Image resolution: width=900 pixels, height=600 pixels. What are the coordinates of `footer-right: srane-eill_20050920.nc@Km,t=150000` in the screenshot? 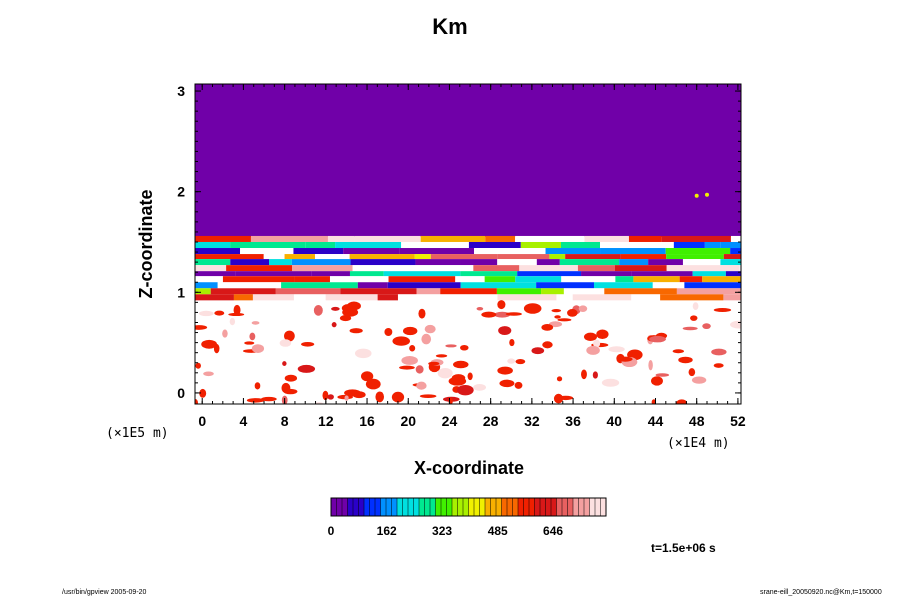 It's located at (821, 592).